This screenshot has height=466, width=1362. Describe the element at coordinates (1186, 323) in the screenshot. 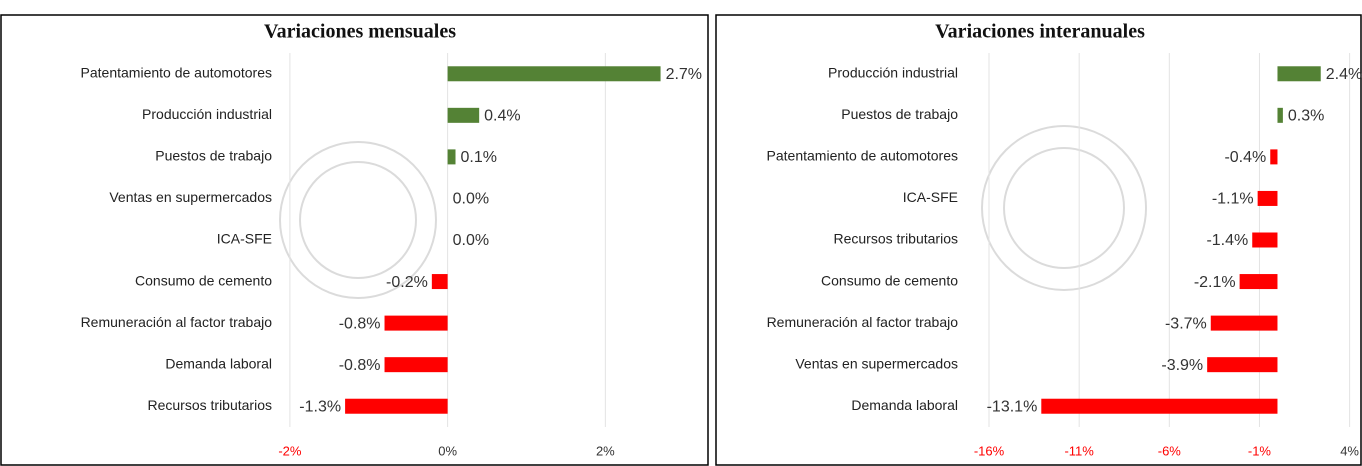

I see `value-label: -3.7%` at that location.